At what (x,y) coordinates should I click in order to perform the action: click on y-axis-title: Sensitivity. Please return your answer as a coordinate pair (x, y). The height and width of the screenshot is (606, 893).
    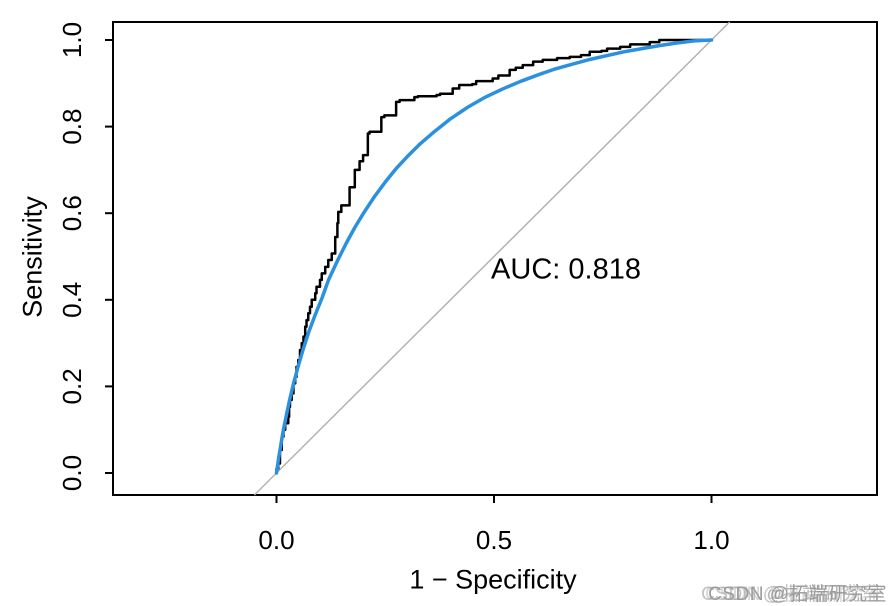
    Looking at the image, I should click on (32, 257).